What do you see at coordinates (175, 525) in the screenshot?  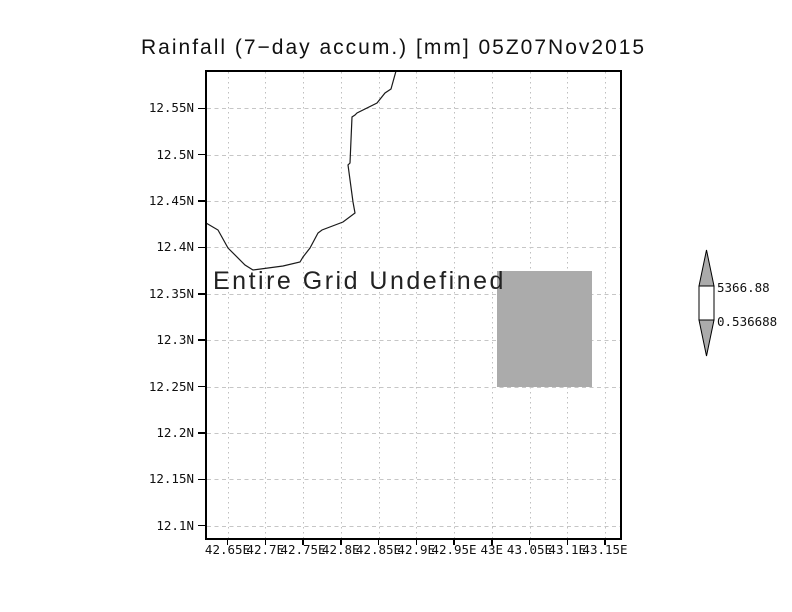 I see `lat-tick-label: 12.1N` at bounding box center [175, 525].